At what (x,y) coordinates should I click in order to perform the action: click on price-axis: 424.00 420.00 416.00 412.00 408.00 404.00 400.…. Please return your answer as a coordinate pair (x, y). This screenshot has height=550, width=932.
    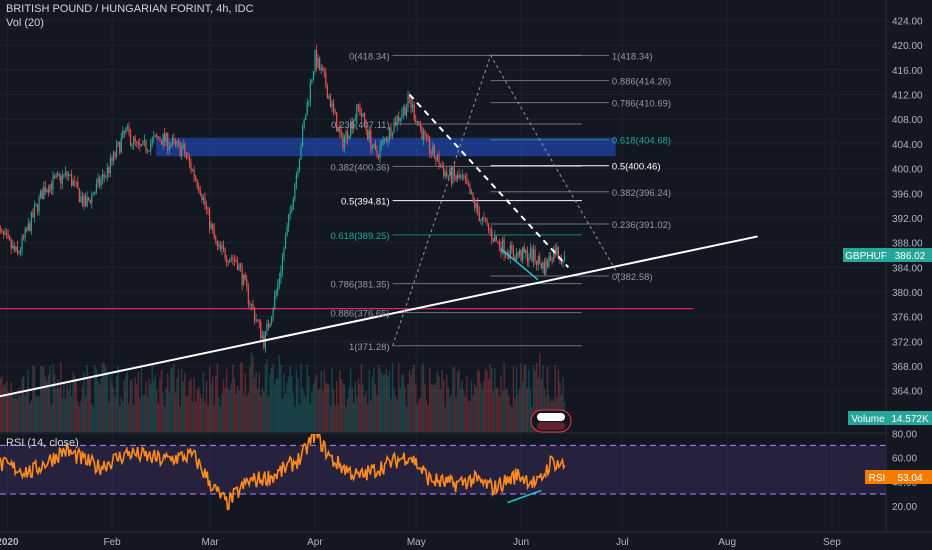
    Looking at the image, I should click on (907, 207).